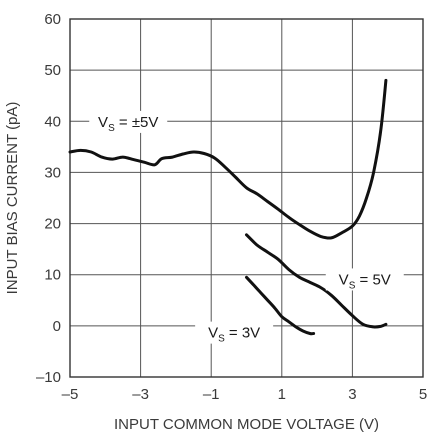 This screenshot has width=435, height=436. I want to click on x-axis-title: INPUT COMMON MODE VOLTAGE (V), so click(246, 424).